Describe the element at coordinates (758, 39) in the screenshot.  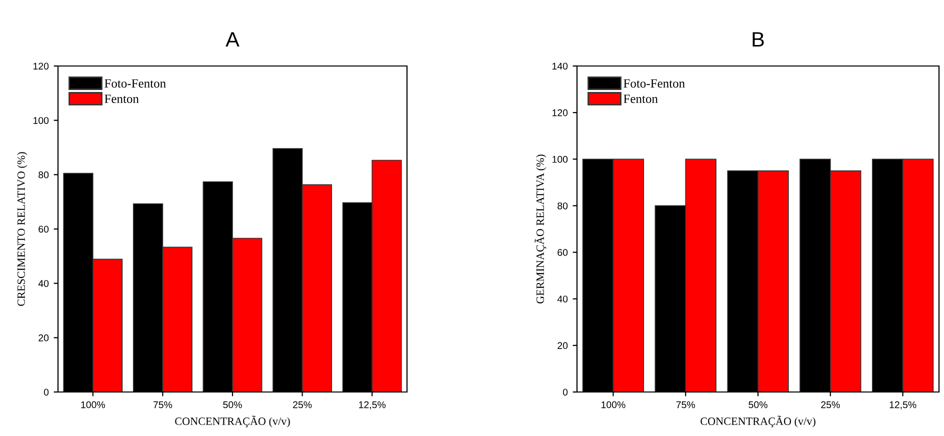
I see `chart-title: B` at that location.